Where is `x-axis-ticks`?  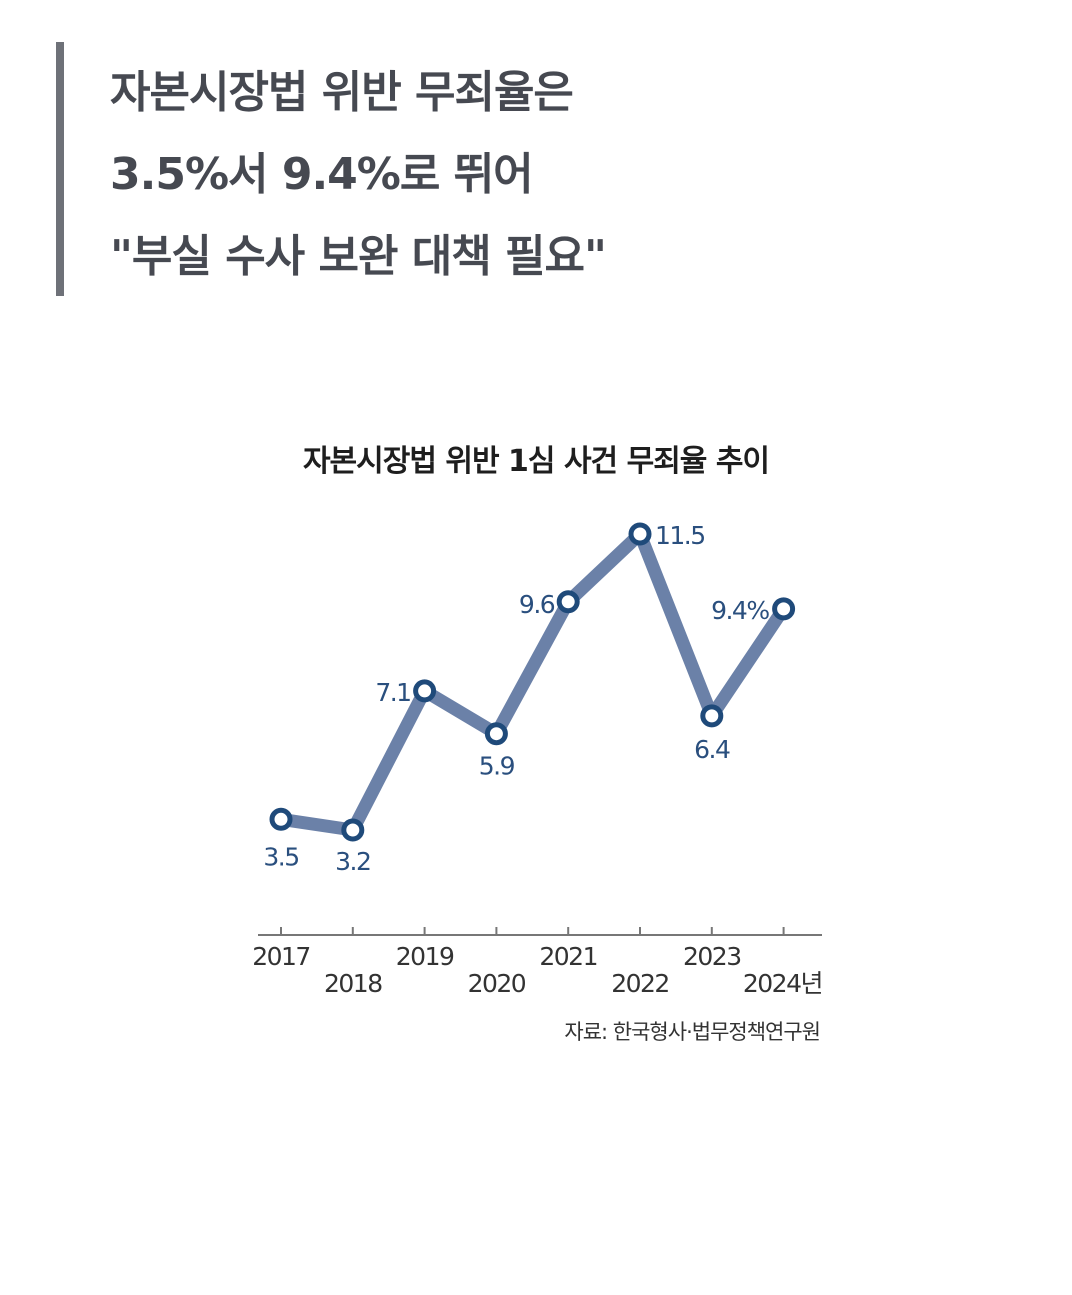
x-axis-ticks is located at coordinates (532, 931).